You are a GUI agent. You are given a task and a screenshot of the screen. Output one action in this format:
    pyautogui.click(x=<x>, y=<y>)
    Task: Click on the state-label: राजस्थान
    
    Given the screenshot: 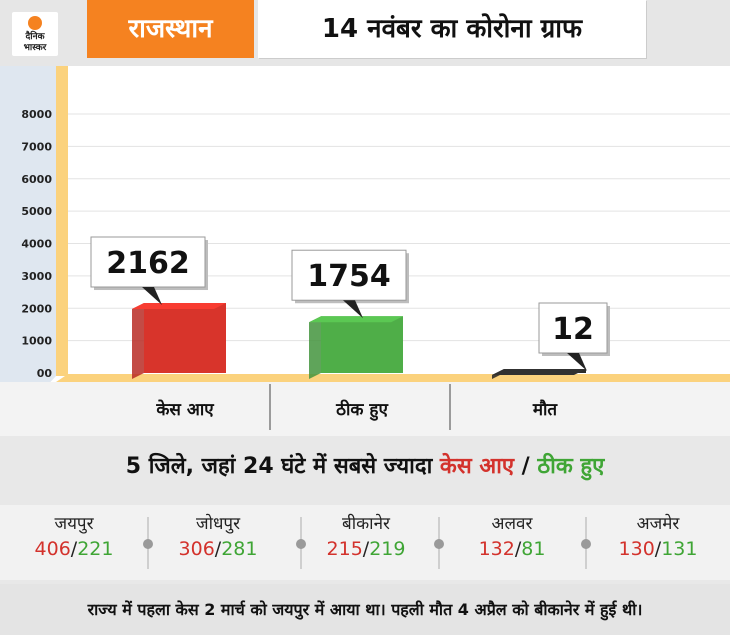 What is the action you would take?
    pyautogui.click(x=170, y=29)
    